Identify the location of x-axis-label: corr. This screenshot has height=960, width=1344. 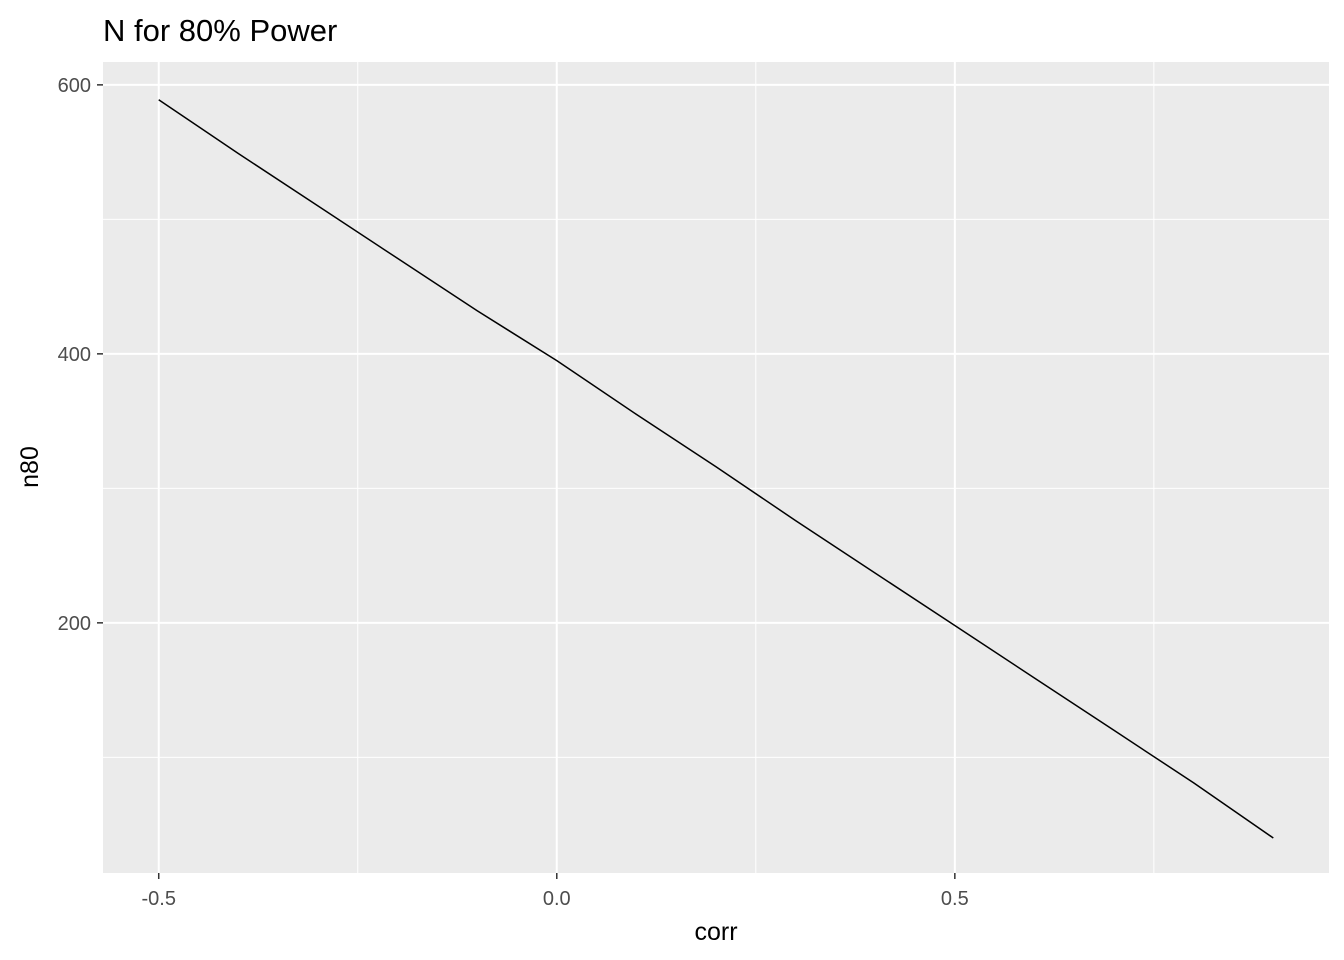
(715, 932).